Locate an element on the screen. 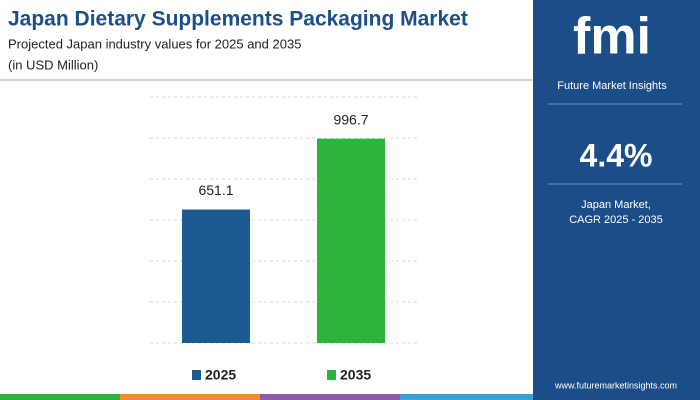 The image size is (700, 400). legend-label: 2025 is located at coordinates (220, 375).